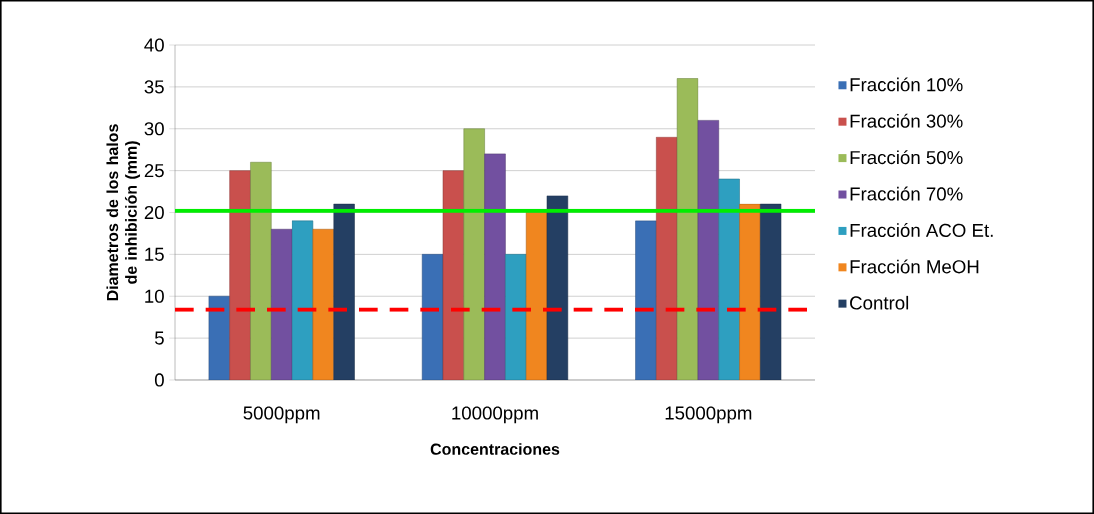  I want to click on y-tick-label: 40, so click(154, 45).